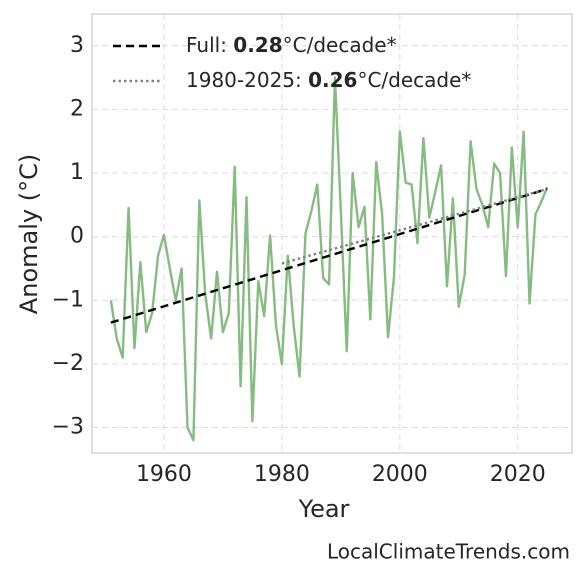  What do you see at coordinates (77, 172) in the screenshot?
I see `y-tick-label: 1` at bounding box center [77, 172].